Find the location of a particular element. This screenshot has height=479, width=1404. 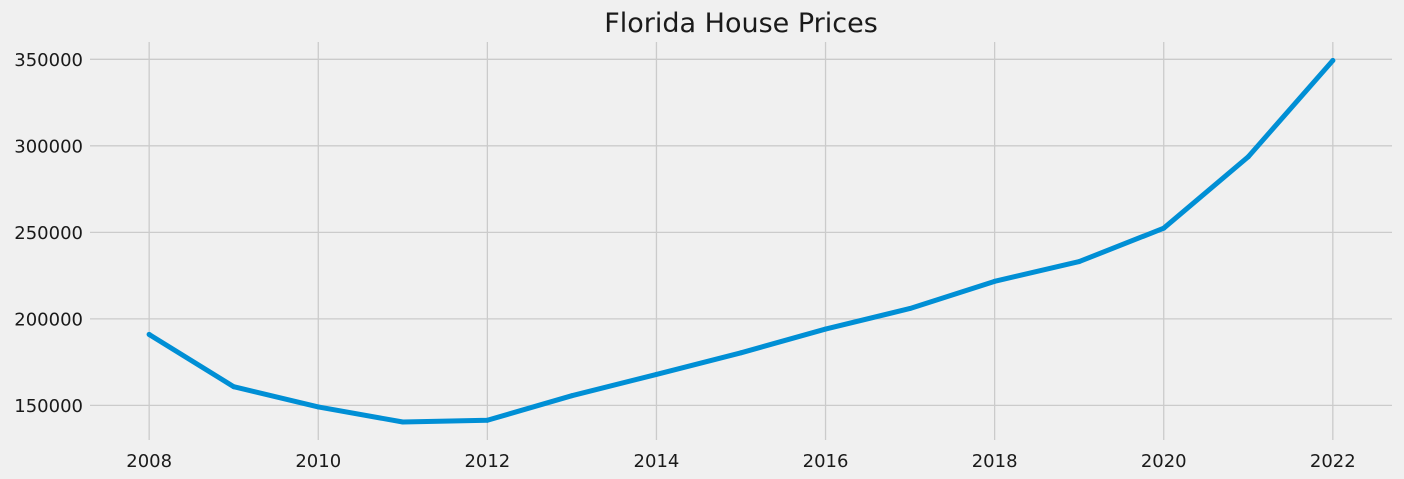

x-tick-label: 2022 is located at coordinates (1333, 461).